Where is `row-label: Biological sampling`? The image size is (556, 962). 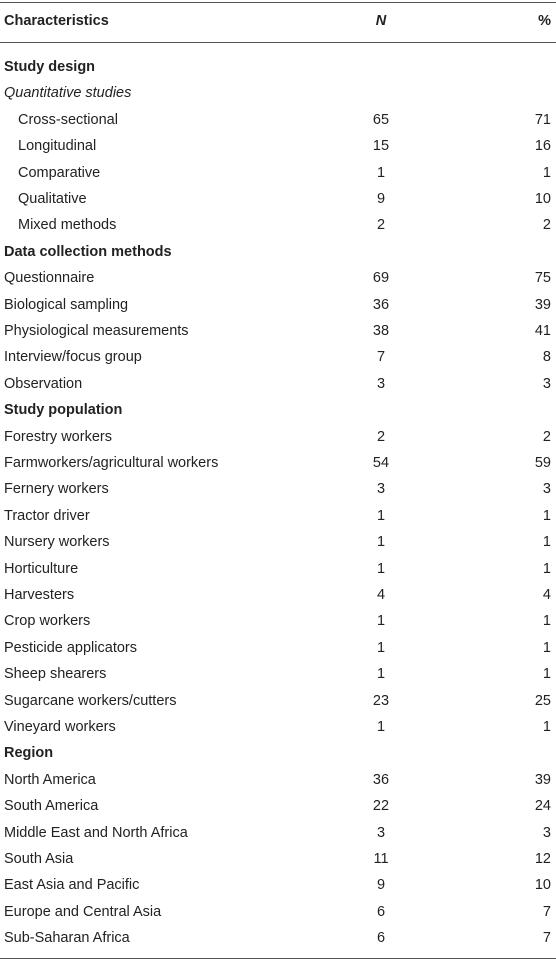
row-label: Biological sampling is located at coordinates (66, 304).